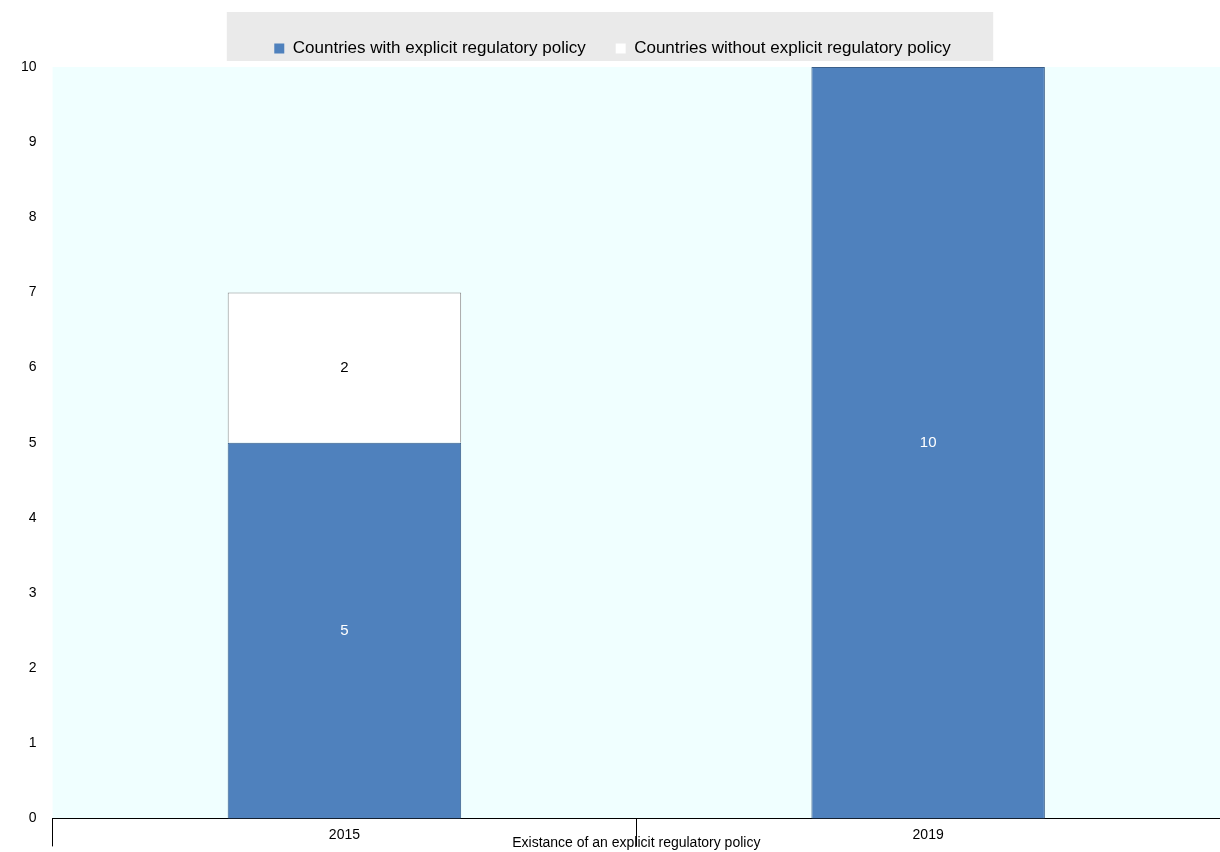  I want to click on data-label: 10, so click(928, 441).